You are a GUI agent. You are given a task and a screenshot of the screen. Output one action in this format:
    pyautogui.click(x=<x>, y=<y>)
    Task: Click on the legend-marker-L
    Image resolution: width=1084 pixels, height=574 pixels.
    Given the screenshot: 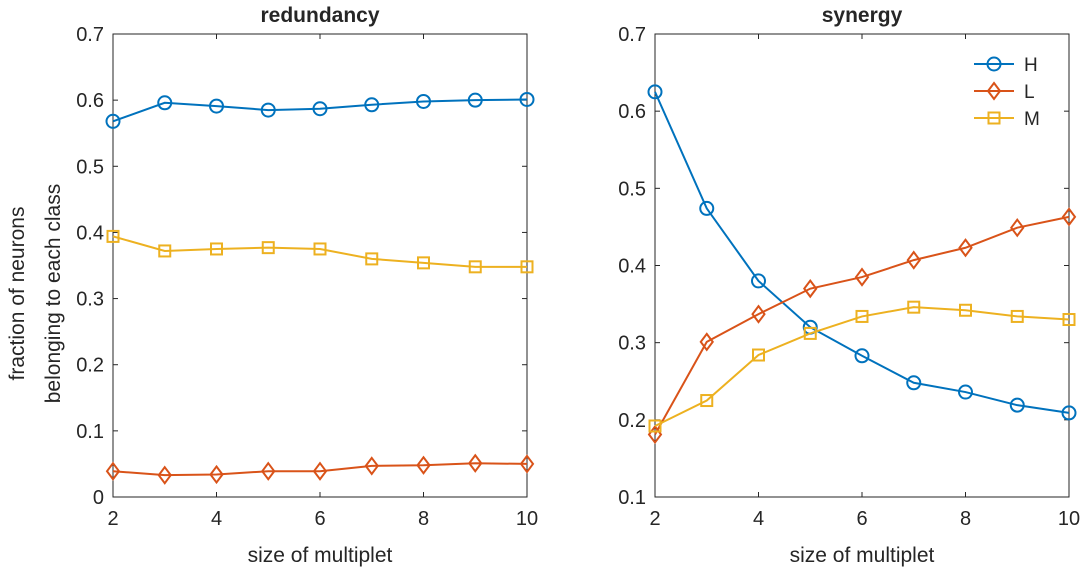 What is the action you would take?
    pyautogui.click(x=994, y=91)
    